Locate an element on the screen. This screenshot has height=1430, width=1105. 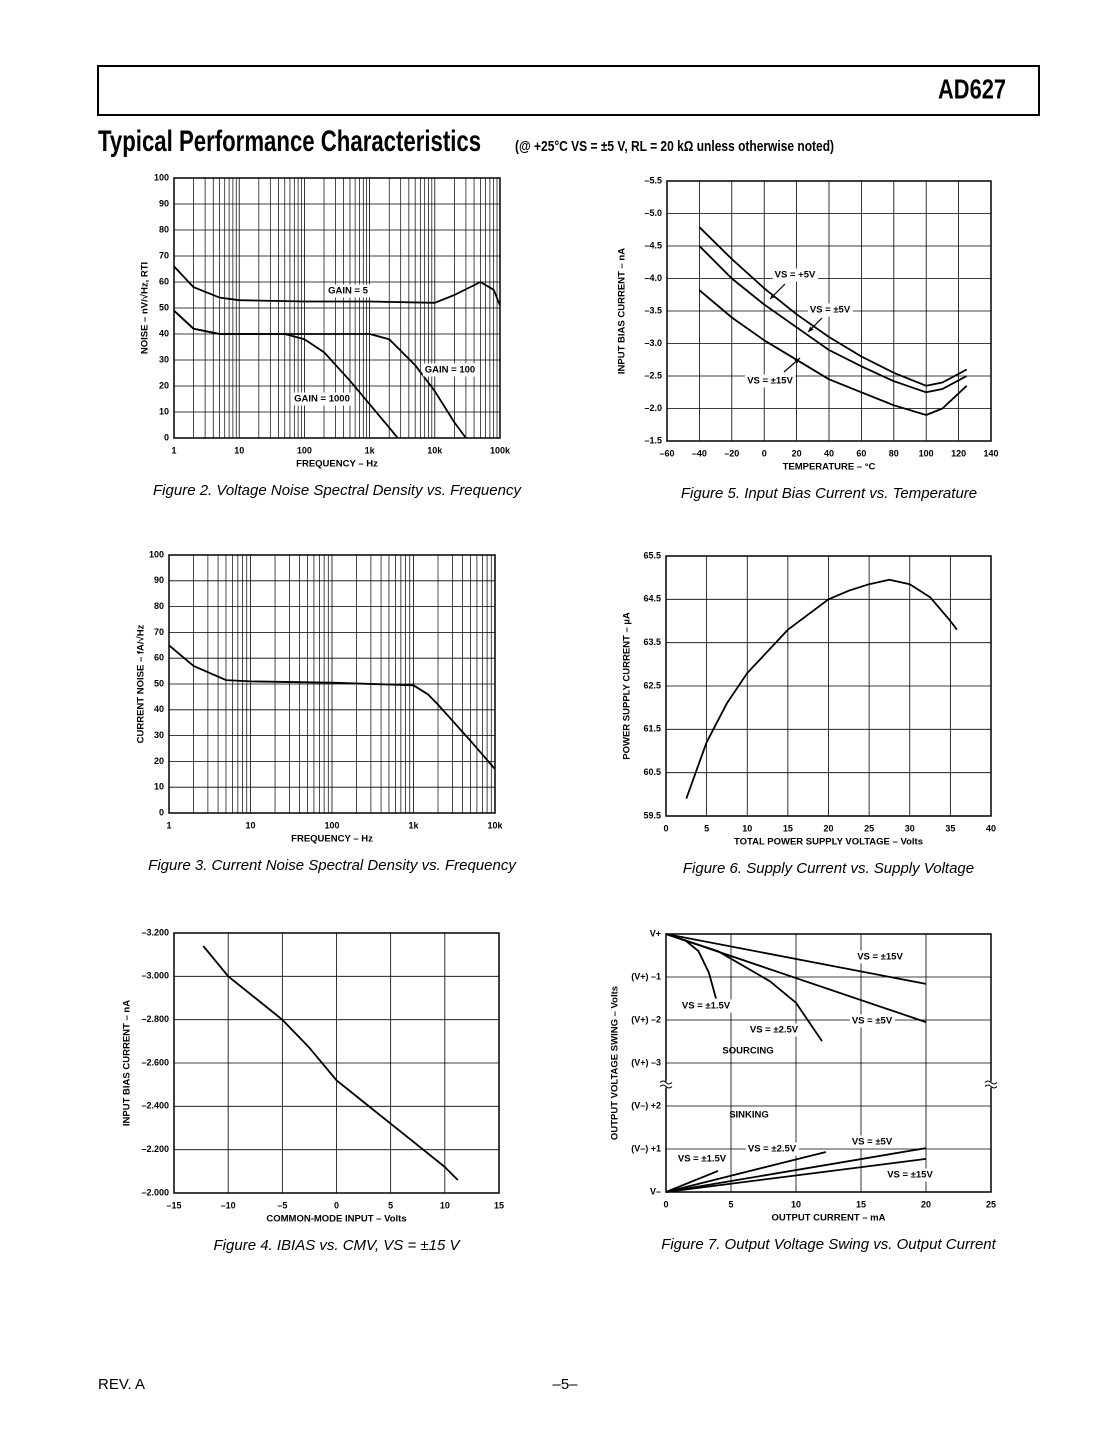
x-tick-label: –15 is located at coordinates (173, 1205).